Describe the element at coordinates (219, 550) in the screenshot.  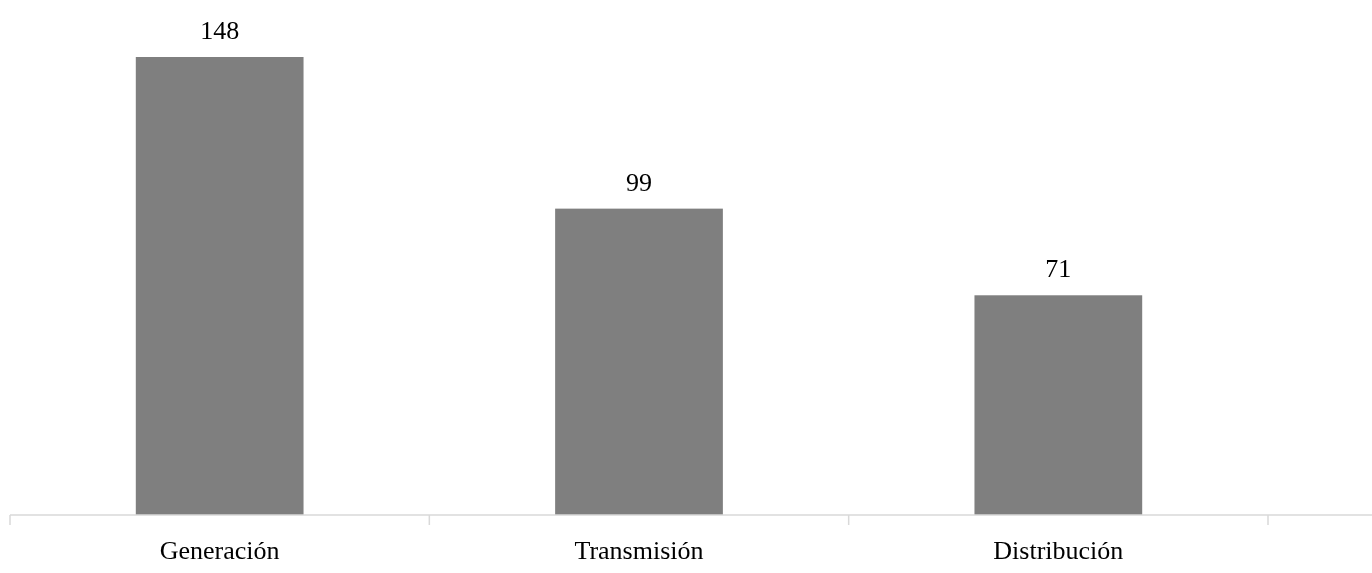
I see `x-tick-label: Generación` at that location.